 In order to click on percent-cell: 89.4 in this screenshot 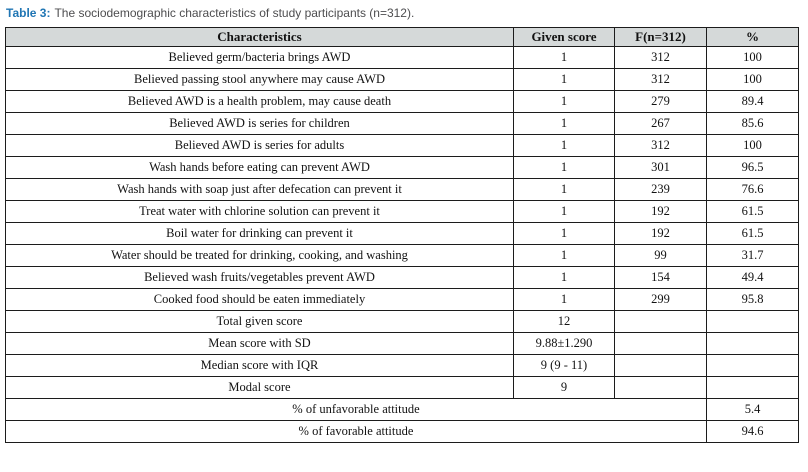, I will do `click(752, 101)`.